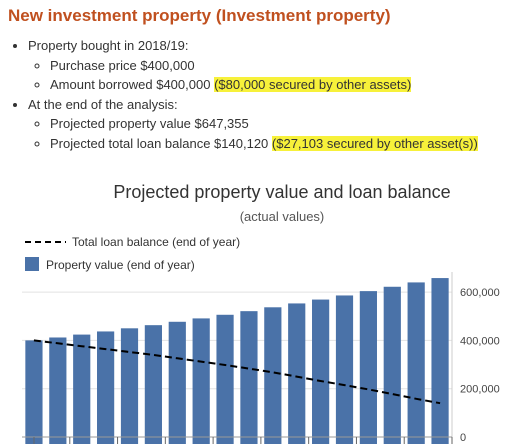  What do you see at coordinates (120, 265) in the screenshot?
I see `legend-label-property: Property value (end of year)` at bounding box center [120, 265].